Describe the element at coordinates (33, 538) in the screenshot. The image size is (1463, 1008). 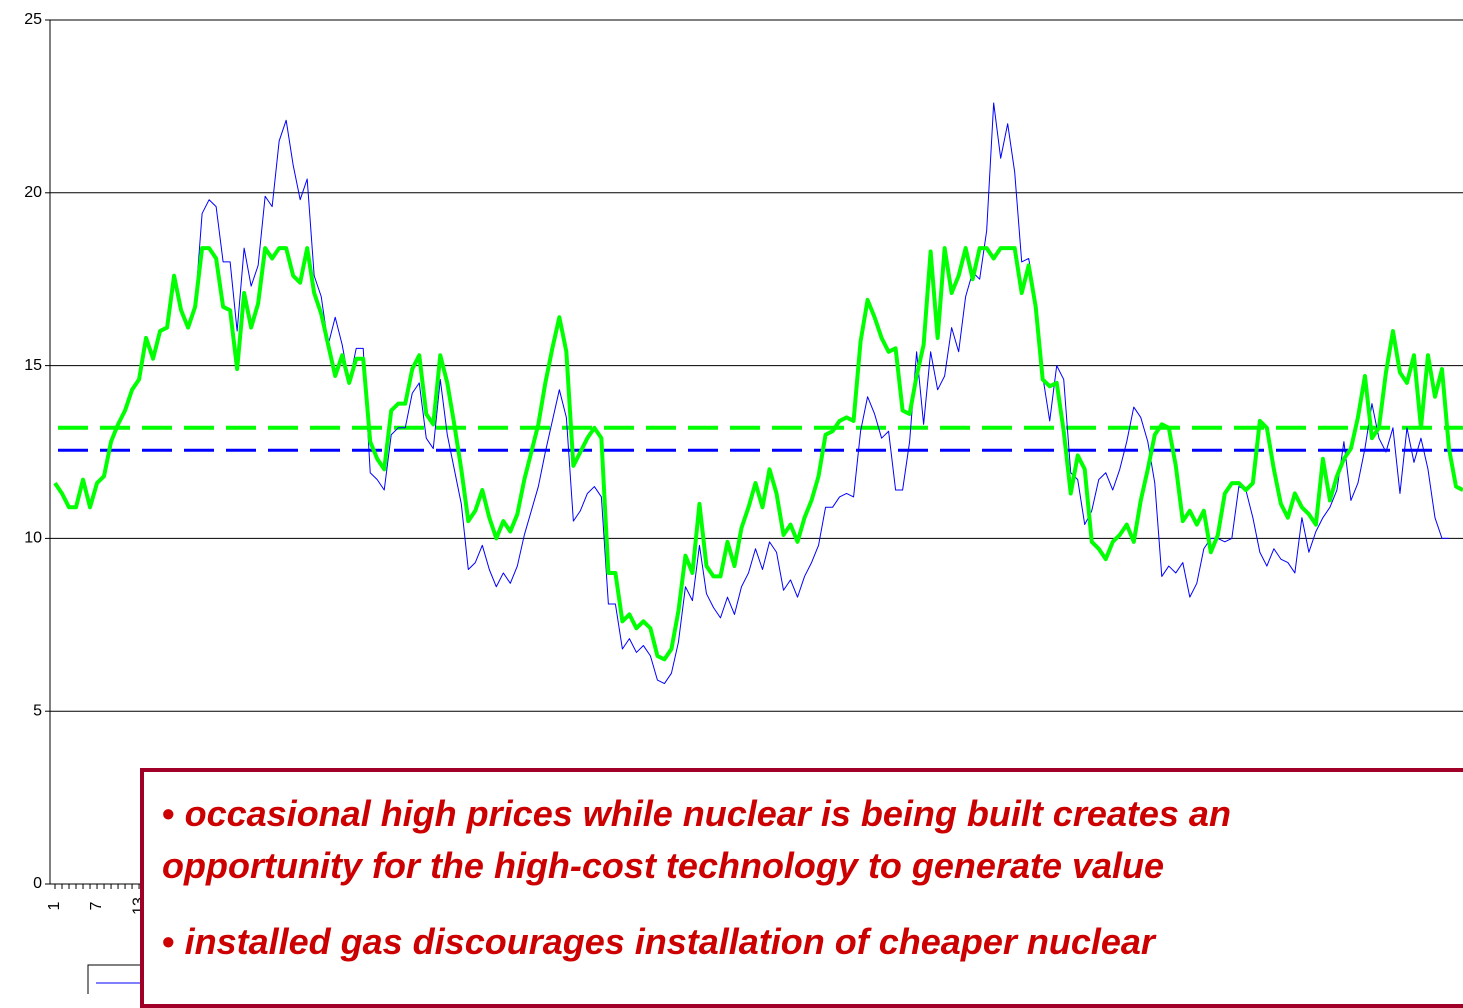
I see `y-tick-label: 10` at that location.